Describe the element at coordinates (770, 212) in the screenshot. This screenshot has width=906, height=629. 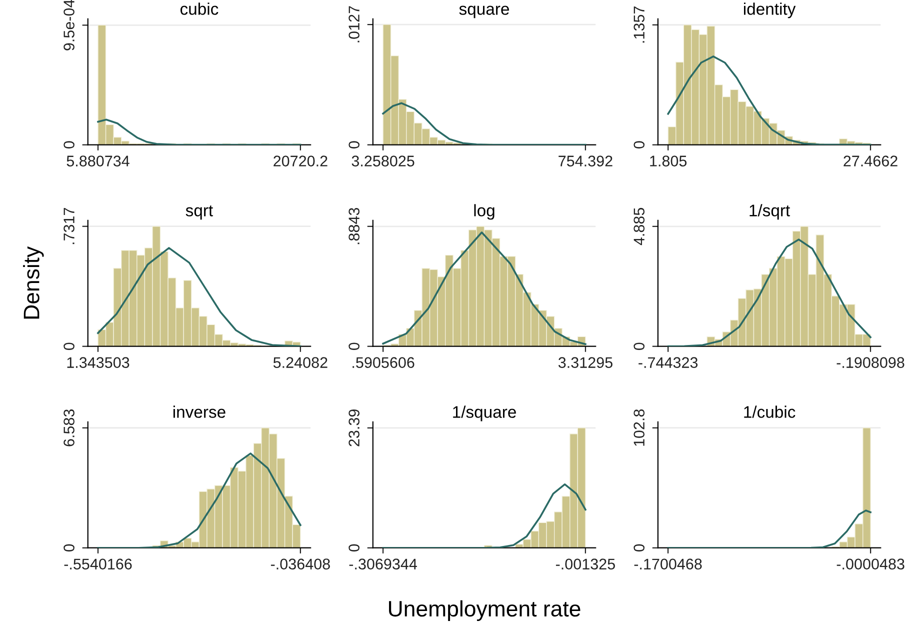
I see `chart-title: 1/sqrt` at that location.